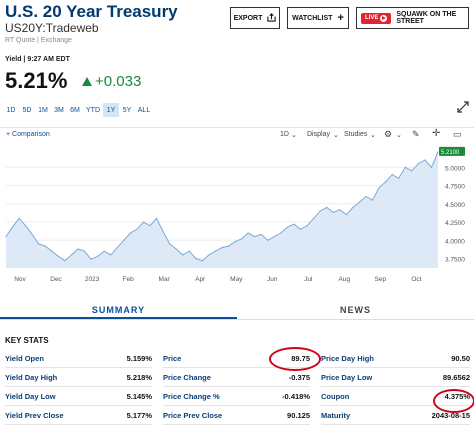 The height and width of the screenshot is (443, 474). Describe the element at coordinates (144, 110) in the screenshot. I see `range-all: ALL` at that location.